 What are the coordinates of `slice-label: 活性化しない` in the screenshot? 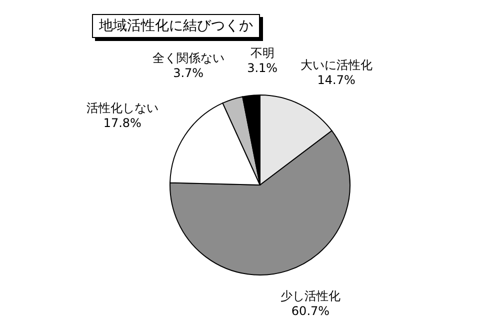 It's located at (122, 108).